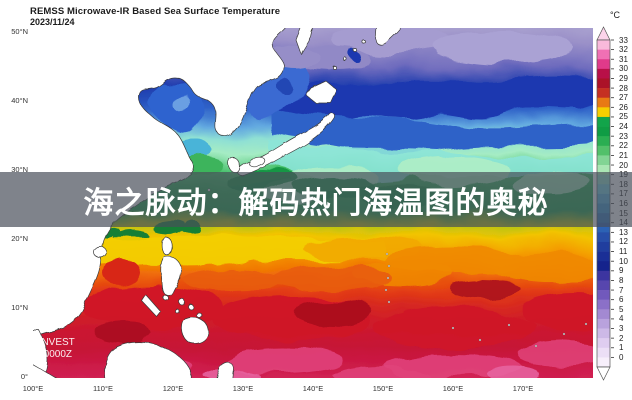 This screenshot has width=632, height=400. Describe the element at coordinates (453, 388) in the screenshot. I see `lon-tick-label: 160°E` at that location.